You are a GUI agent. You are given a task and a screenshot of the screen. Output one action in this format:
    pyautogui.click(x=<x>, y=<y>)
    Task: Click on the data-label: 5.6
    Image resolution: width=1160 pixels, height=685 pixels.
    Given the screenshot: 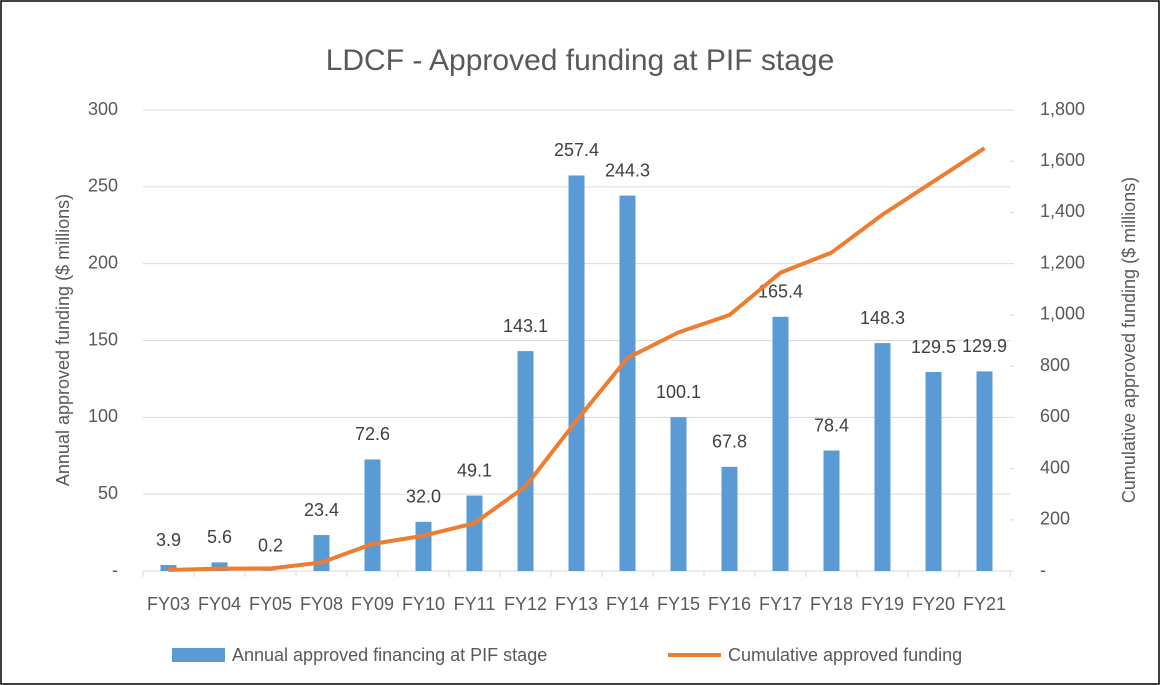 What is the action you would take?
    pyautogui.click(x=219, y=537)
    